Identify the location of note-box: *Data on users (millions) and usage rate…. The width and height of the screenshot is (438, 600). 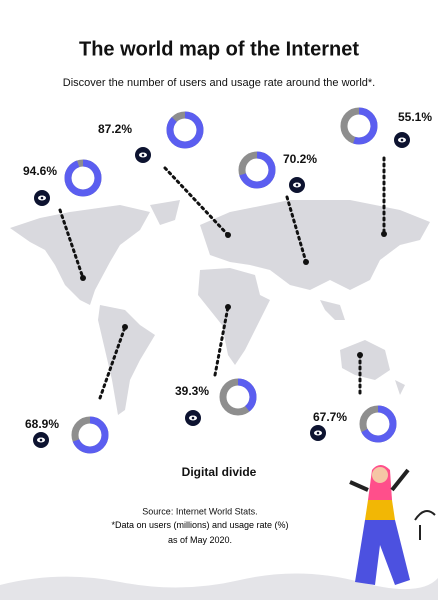
(200, 532).